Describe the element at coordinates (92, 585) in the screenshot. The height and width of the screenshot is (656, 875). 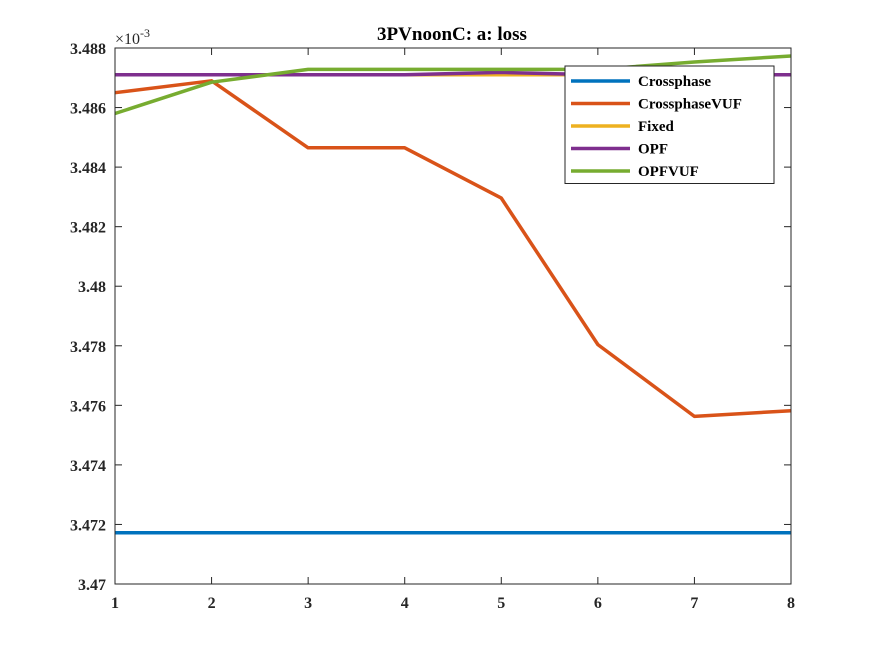
I see `y-tick-label: 3.47` at that location.